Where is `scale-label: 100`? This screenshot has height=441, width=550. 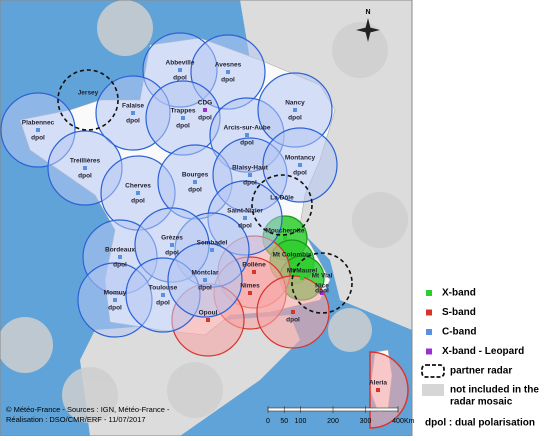
scale-label: 100 is located at coordinates (301, 421).